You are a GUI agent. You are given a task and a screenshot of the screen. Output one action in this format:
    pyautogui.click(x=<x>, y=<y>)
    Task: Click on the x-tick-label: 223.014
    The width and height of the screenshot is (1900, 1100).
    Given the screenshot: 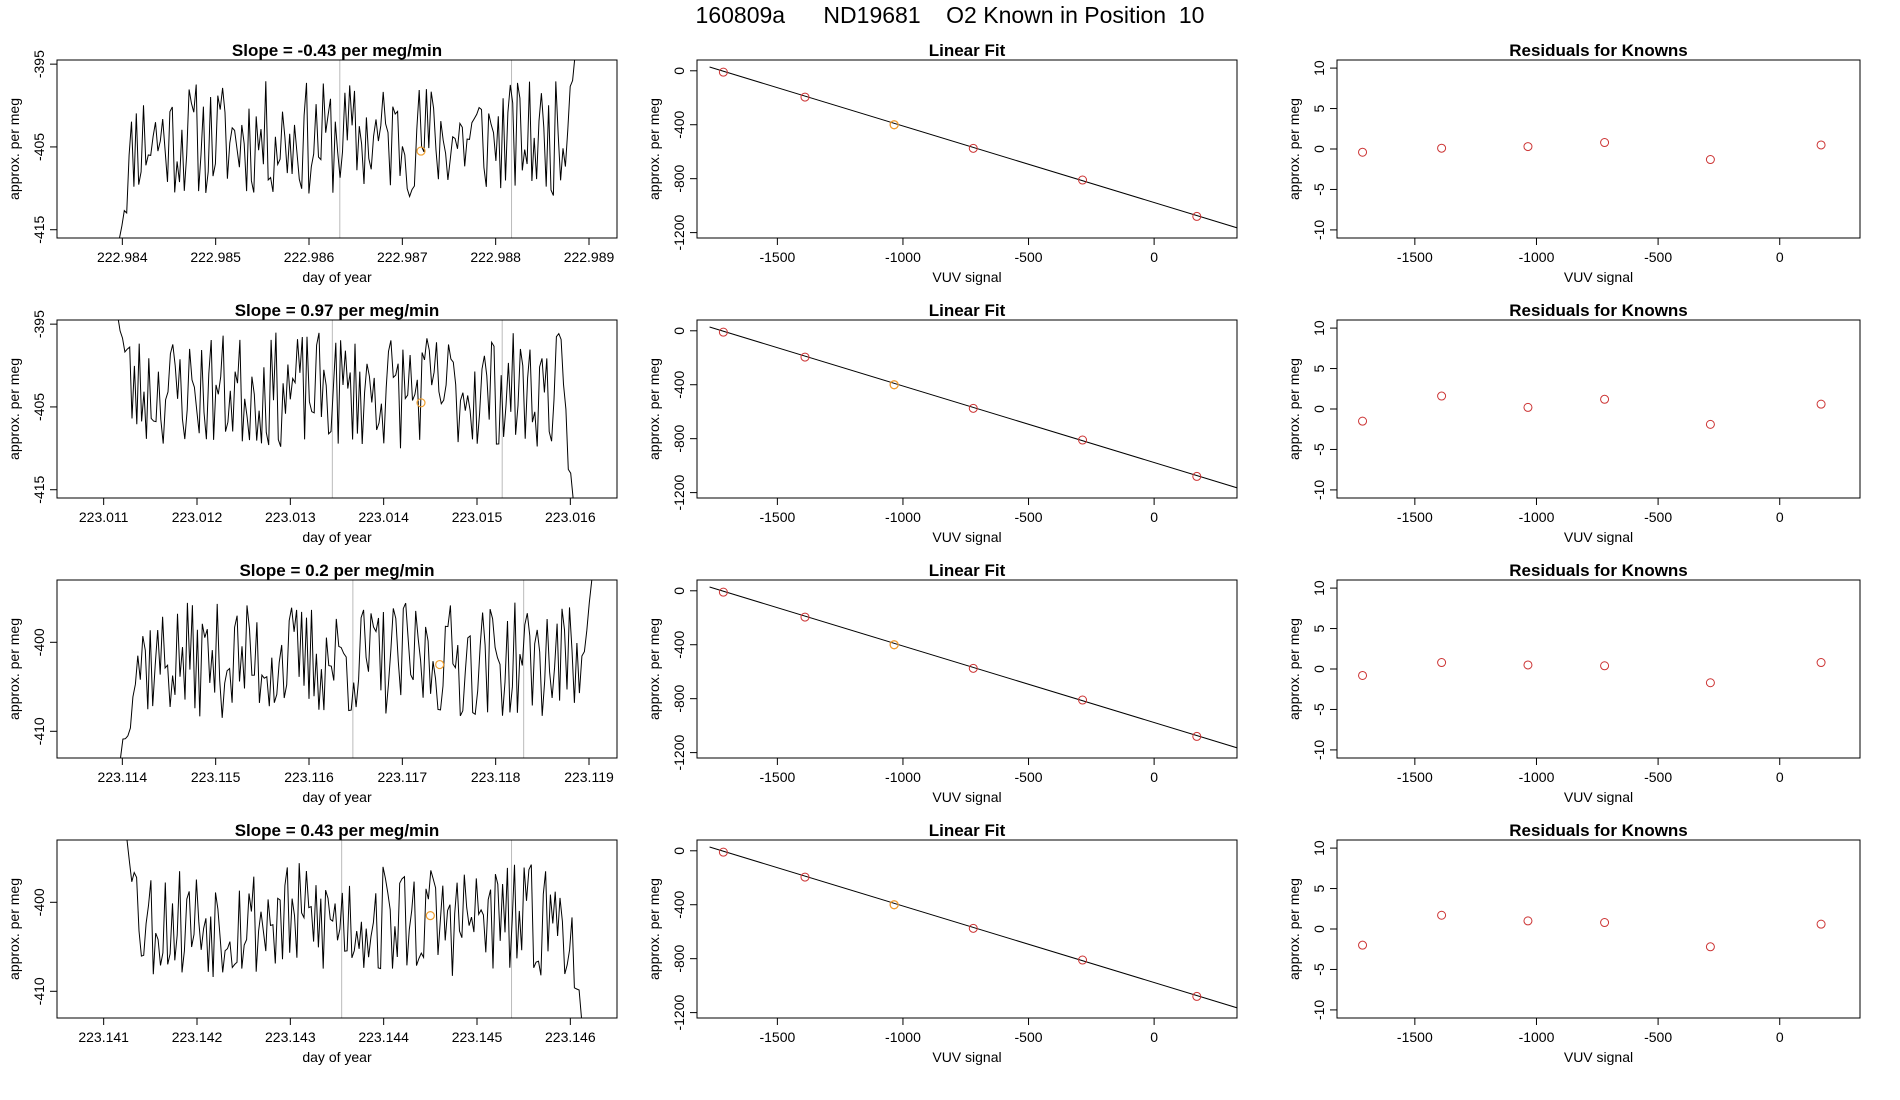 What is the action you would take?
    pyautogui.click(x=383, y=517)
    